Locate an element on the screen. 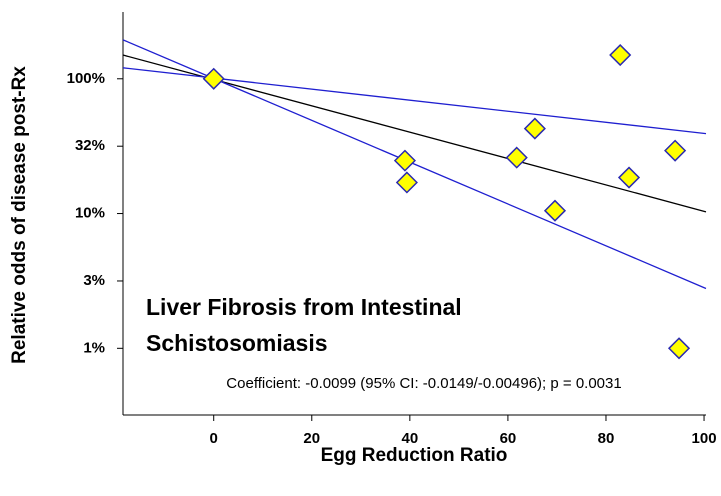 This screenshot has width=721, height=496. x-tick-label: 80 is located at coordinates (606, 438).